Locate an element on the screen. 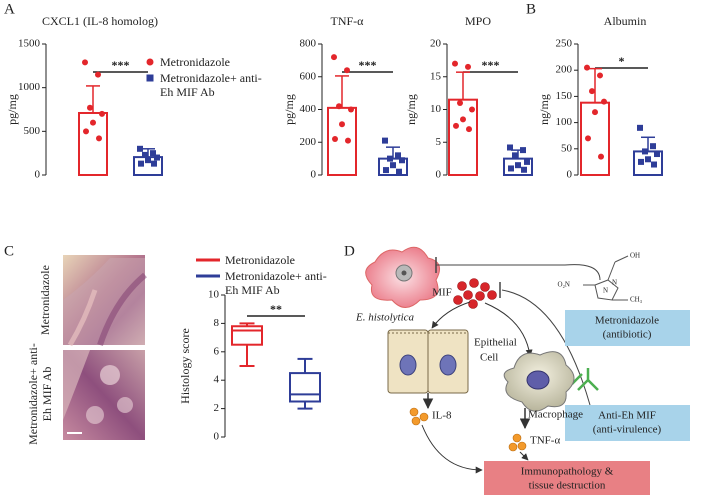 The height and width of the screenshot is (499, 721). legend-marker-shape is located at coordinates (150, 78).